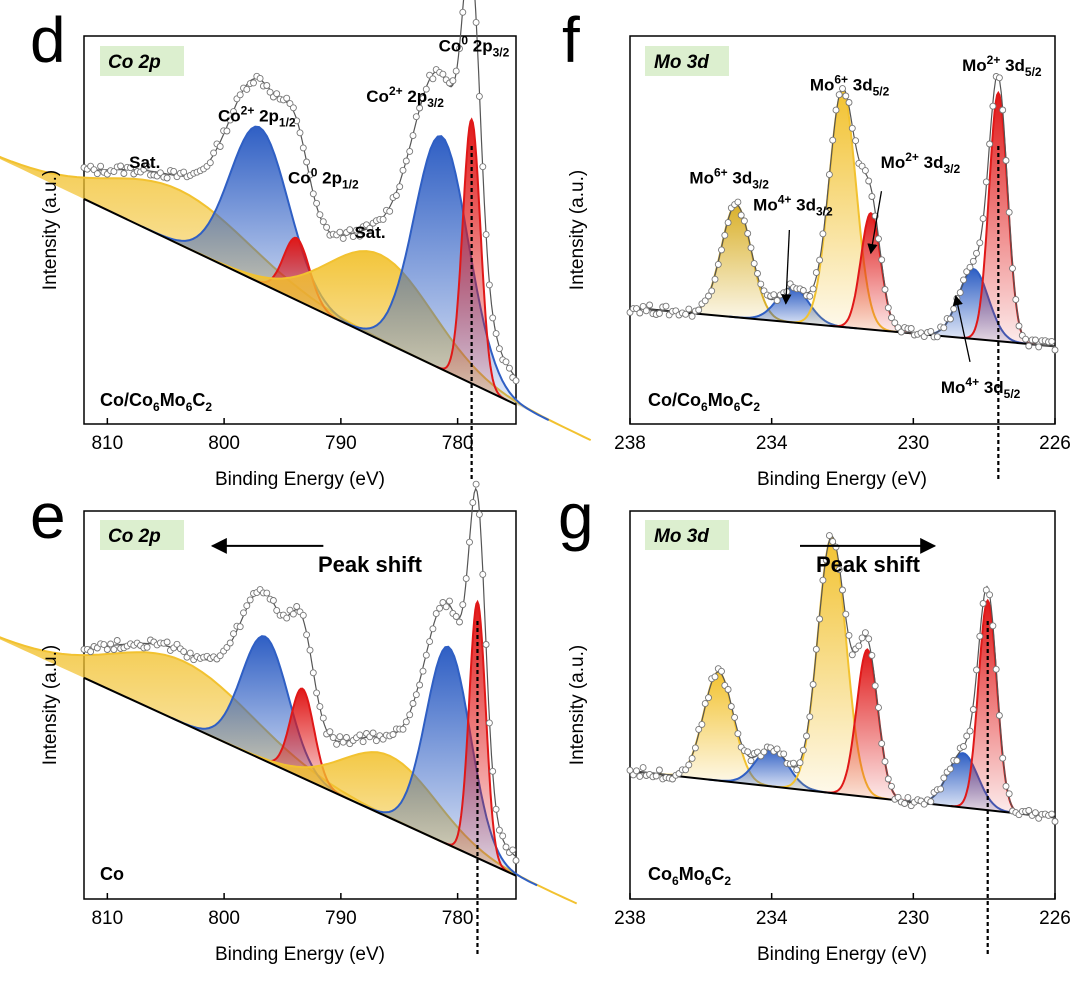  I want to click on x-ticks: 238 234 230 226, so click(842, 436).